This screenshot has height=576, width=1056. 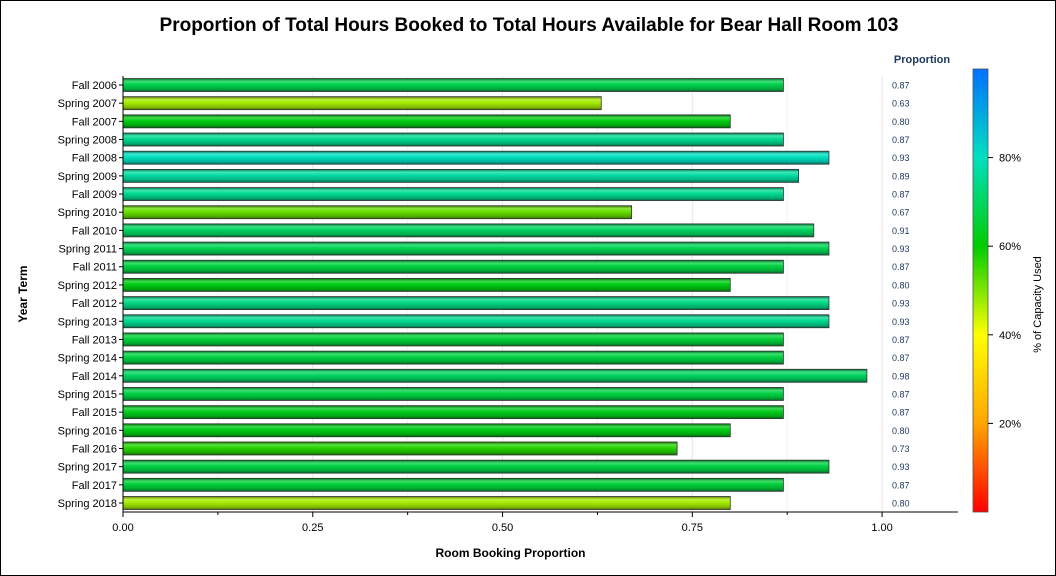 I want to click on colorbar-tick-label: 40%, so click(x=1010, y=336).